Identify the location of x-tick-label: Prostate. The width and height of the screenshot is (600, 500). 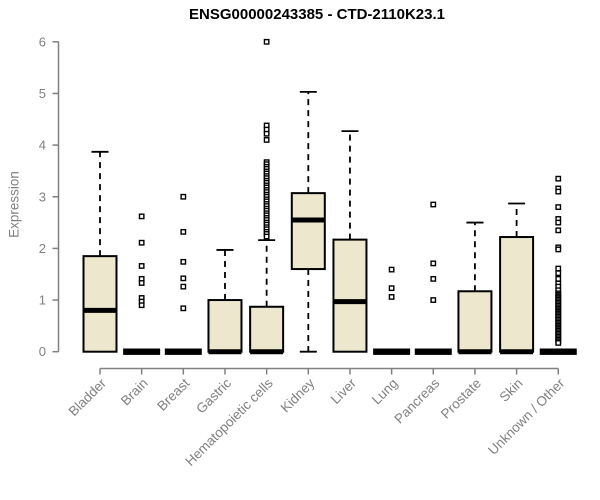
(461, 399).